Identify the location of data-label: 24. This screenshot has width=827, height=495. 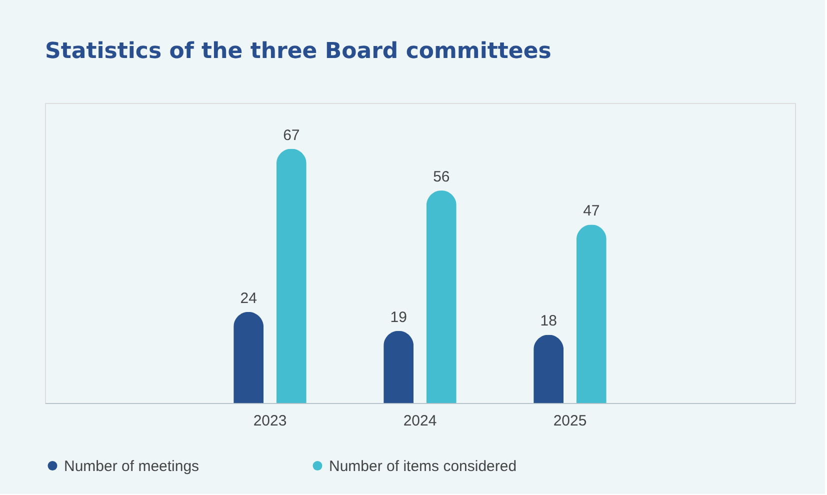
(248, 298).